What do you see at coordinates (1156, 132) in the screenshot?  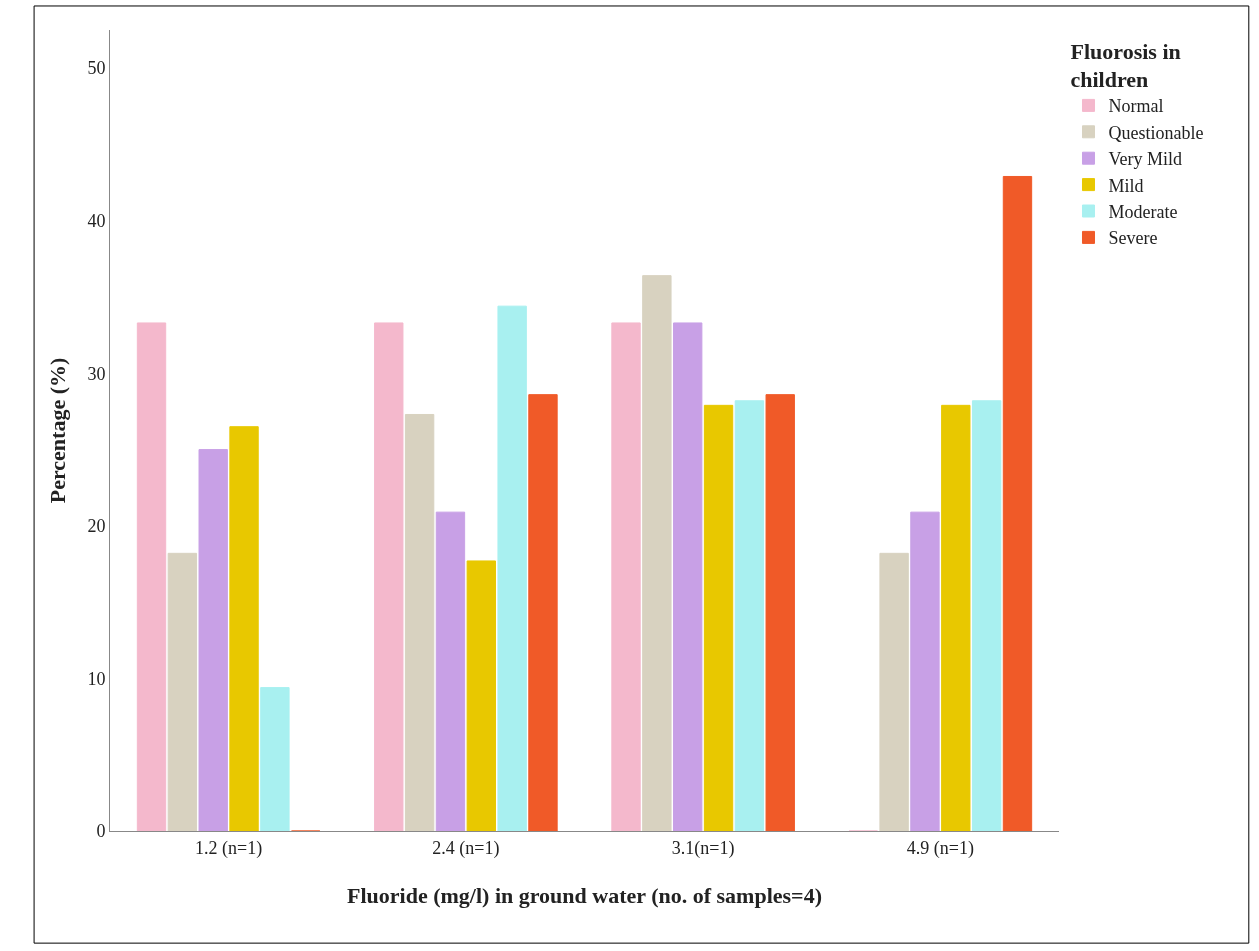 I see `legend-label: Questionable` at bounding box center [1156, 132].